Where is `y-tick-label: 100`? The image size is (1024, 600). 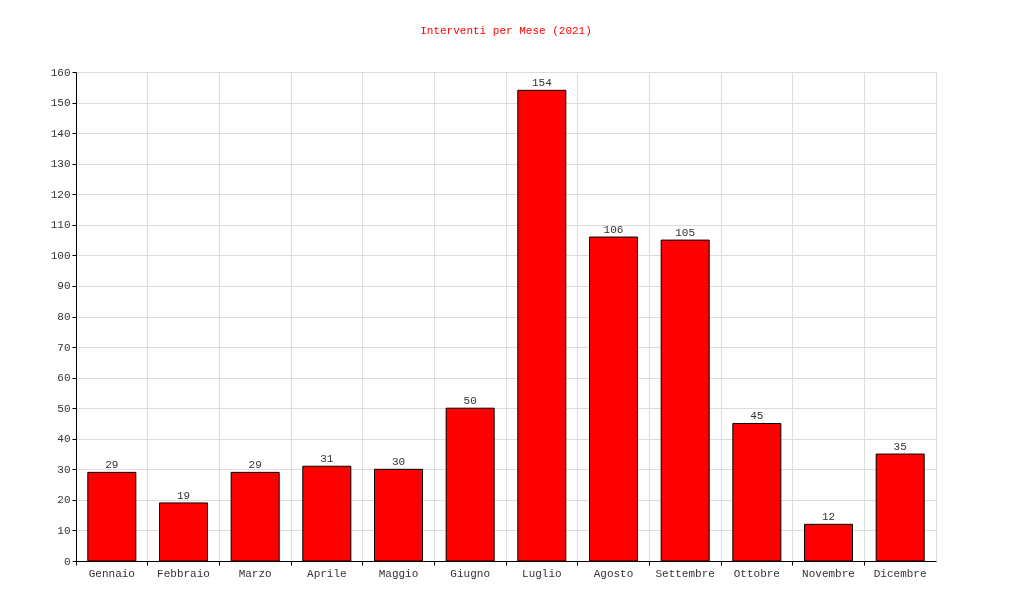
y-tick-label: 100 is located at coordinates (60, 255).